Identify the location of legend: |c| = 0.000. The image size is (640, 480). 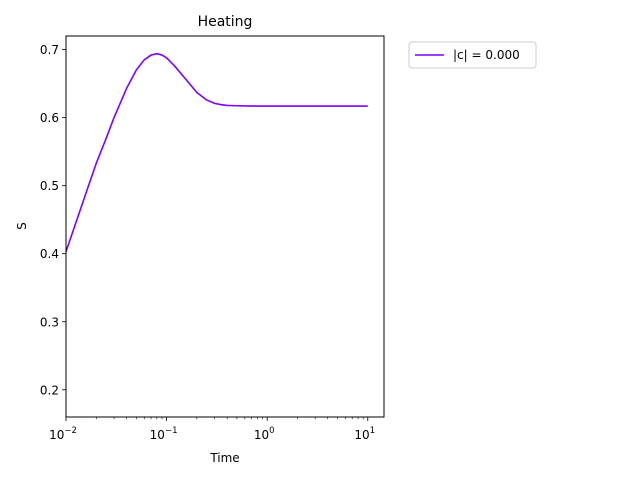
(472, 55).